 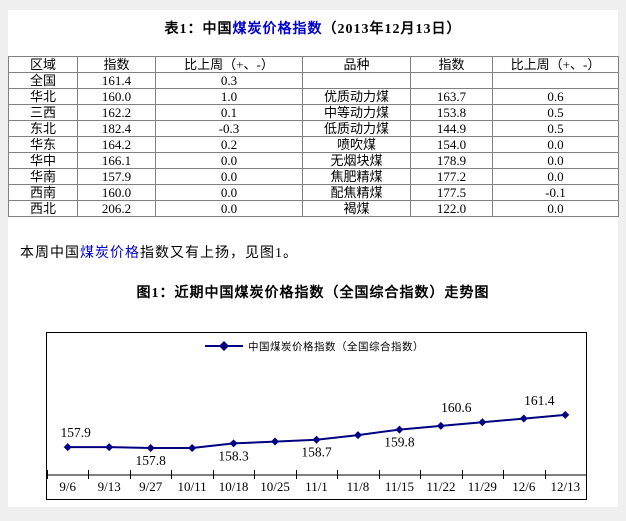 What do you see at coordinates (336, 346) in the screenshot?
I see `legend-label: 中国煤炭价格指数（全国综合指数）` at bounding box center [336, 346].